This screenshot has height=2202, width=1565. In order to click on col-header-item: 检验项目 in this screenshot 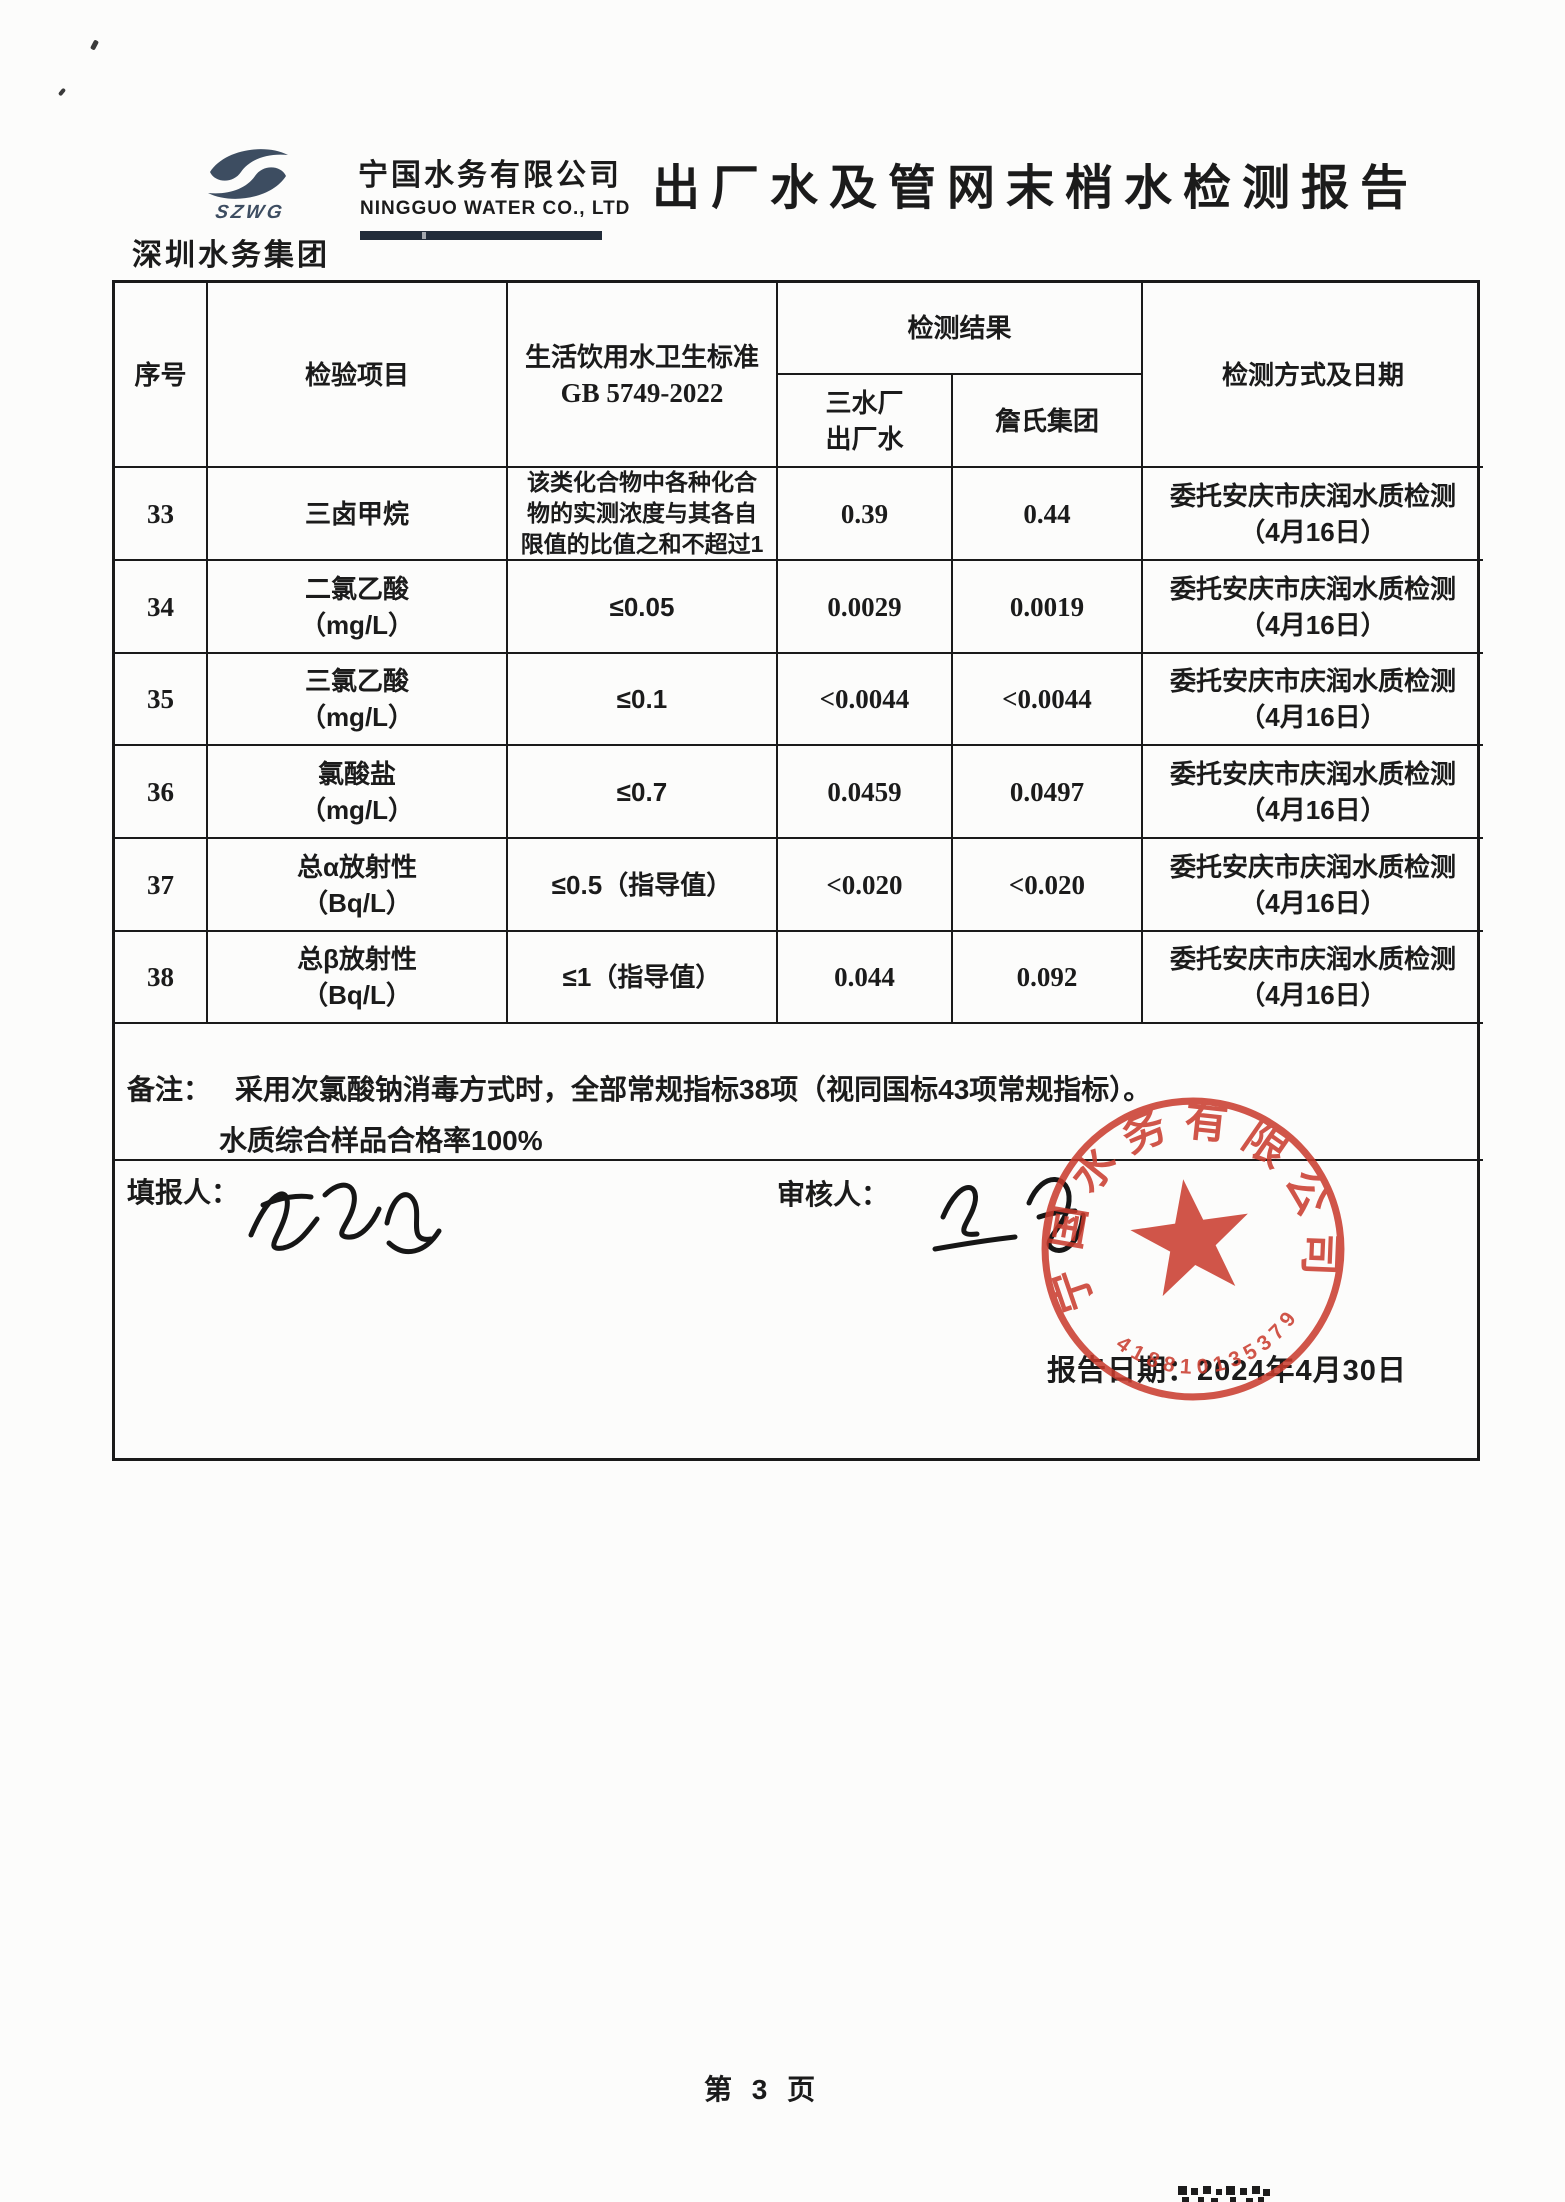, I will do `click(358, 375)`.